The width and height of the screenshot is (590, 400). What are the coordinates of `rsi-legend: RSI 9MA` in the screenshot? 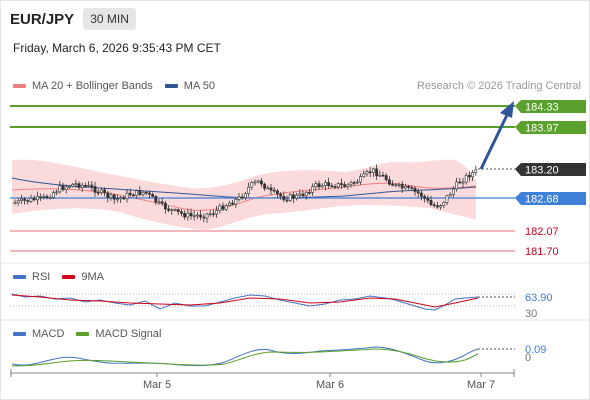 It's located at (64, 277).